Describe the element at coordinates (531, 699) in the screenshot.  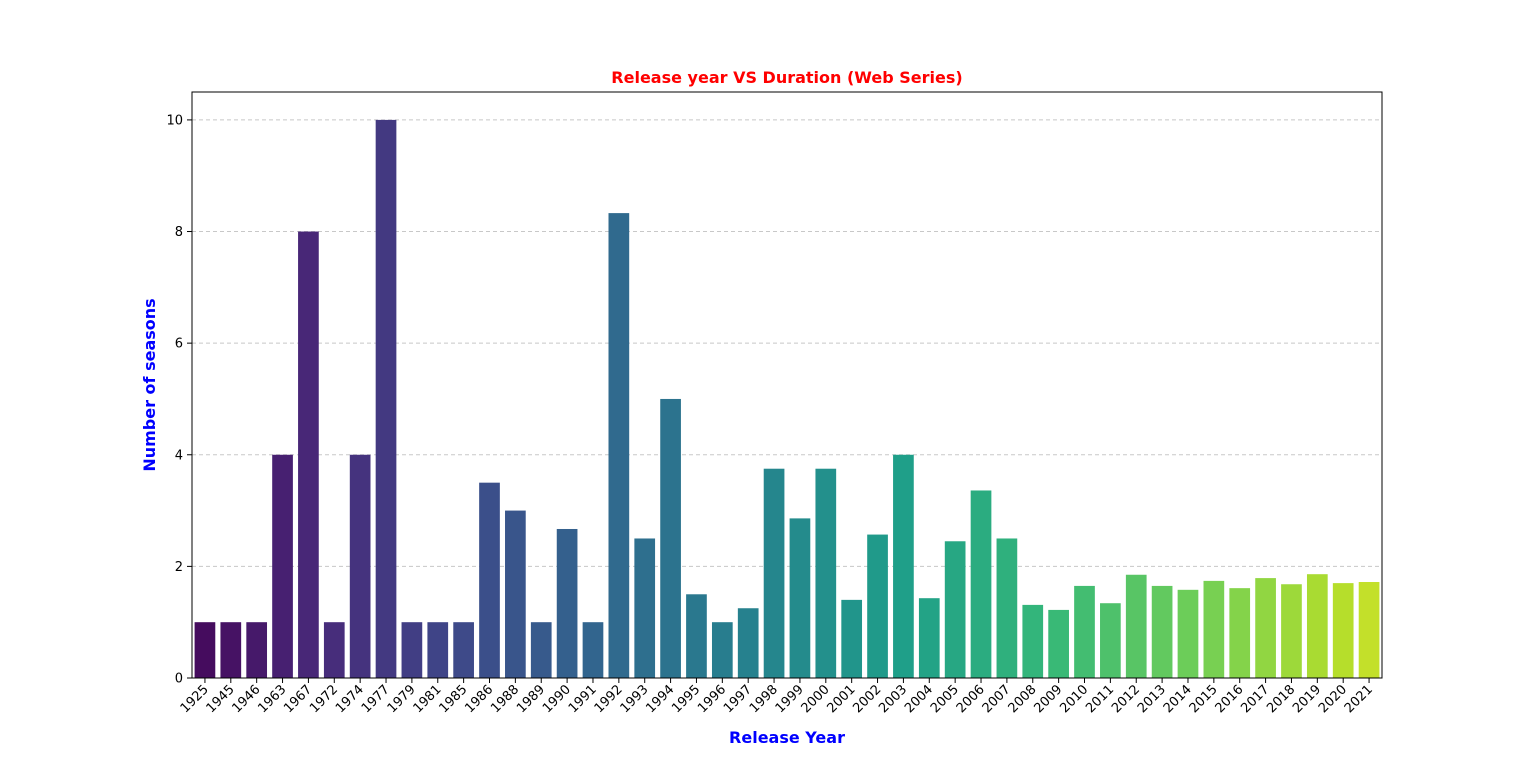
I see `x-tick-label: 1989` at that location.